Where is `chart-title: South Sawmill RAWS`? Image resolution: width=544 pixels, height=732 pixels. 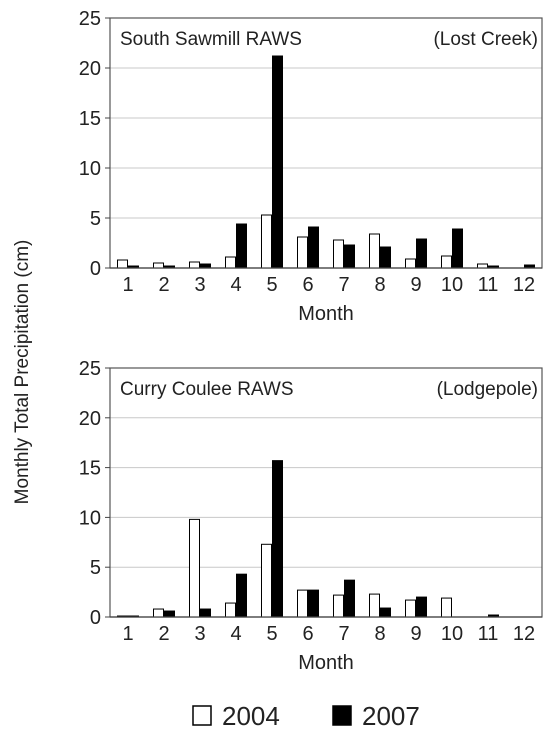
chart-title: South Sawmill RAWS is located at coordinates (211, 39).